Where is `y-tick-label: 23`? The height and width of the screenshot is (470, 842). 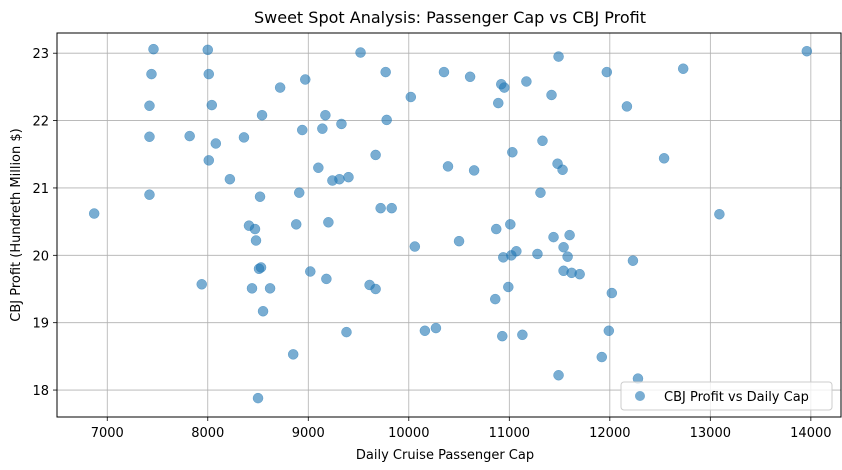
y-tick-label: 23 is located at coordinates (40, 54).